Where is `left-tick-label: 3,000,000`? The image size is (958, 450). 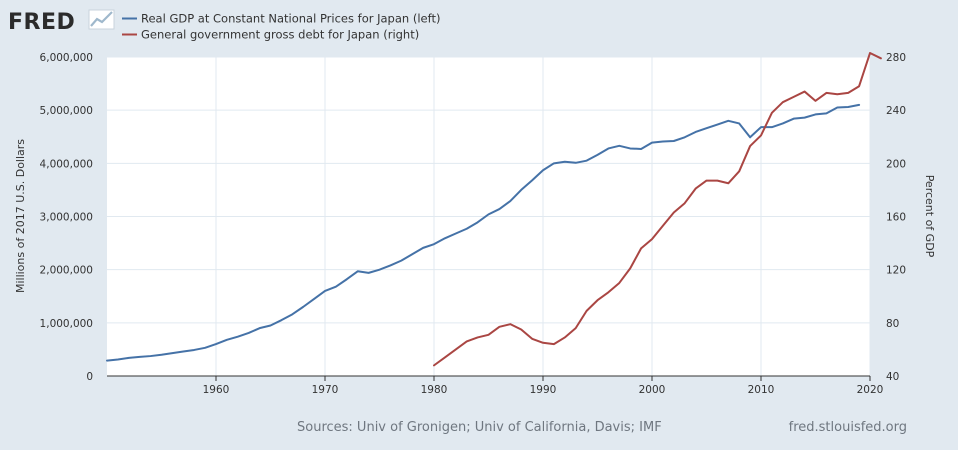
left-tick-label: 3,000,000 is located at coordinates (66, 218).